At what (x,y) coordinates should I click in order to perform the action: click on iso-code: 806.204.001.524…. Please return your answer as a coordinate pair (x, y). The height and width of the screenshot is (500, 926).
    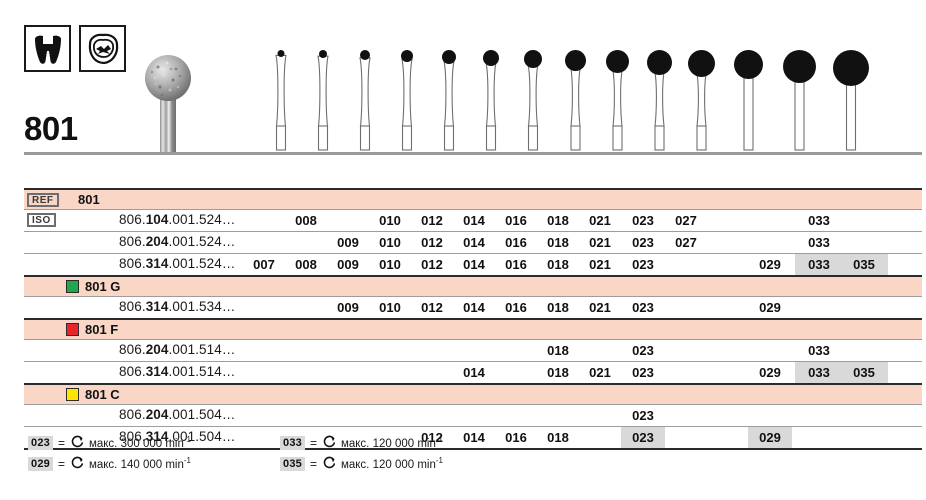
    Looking at the image, I should click on (177, 241).